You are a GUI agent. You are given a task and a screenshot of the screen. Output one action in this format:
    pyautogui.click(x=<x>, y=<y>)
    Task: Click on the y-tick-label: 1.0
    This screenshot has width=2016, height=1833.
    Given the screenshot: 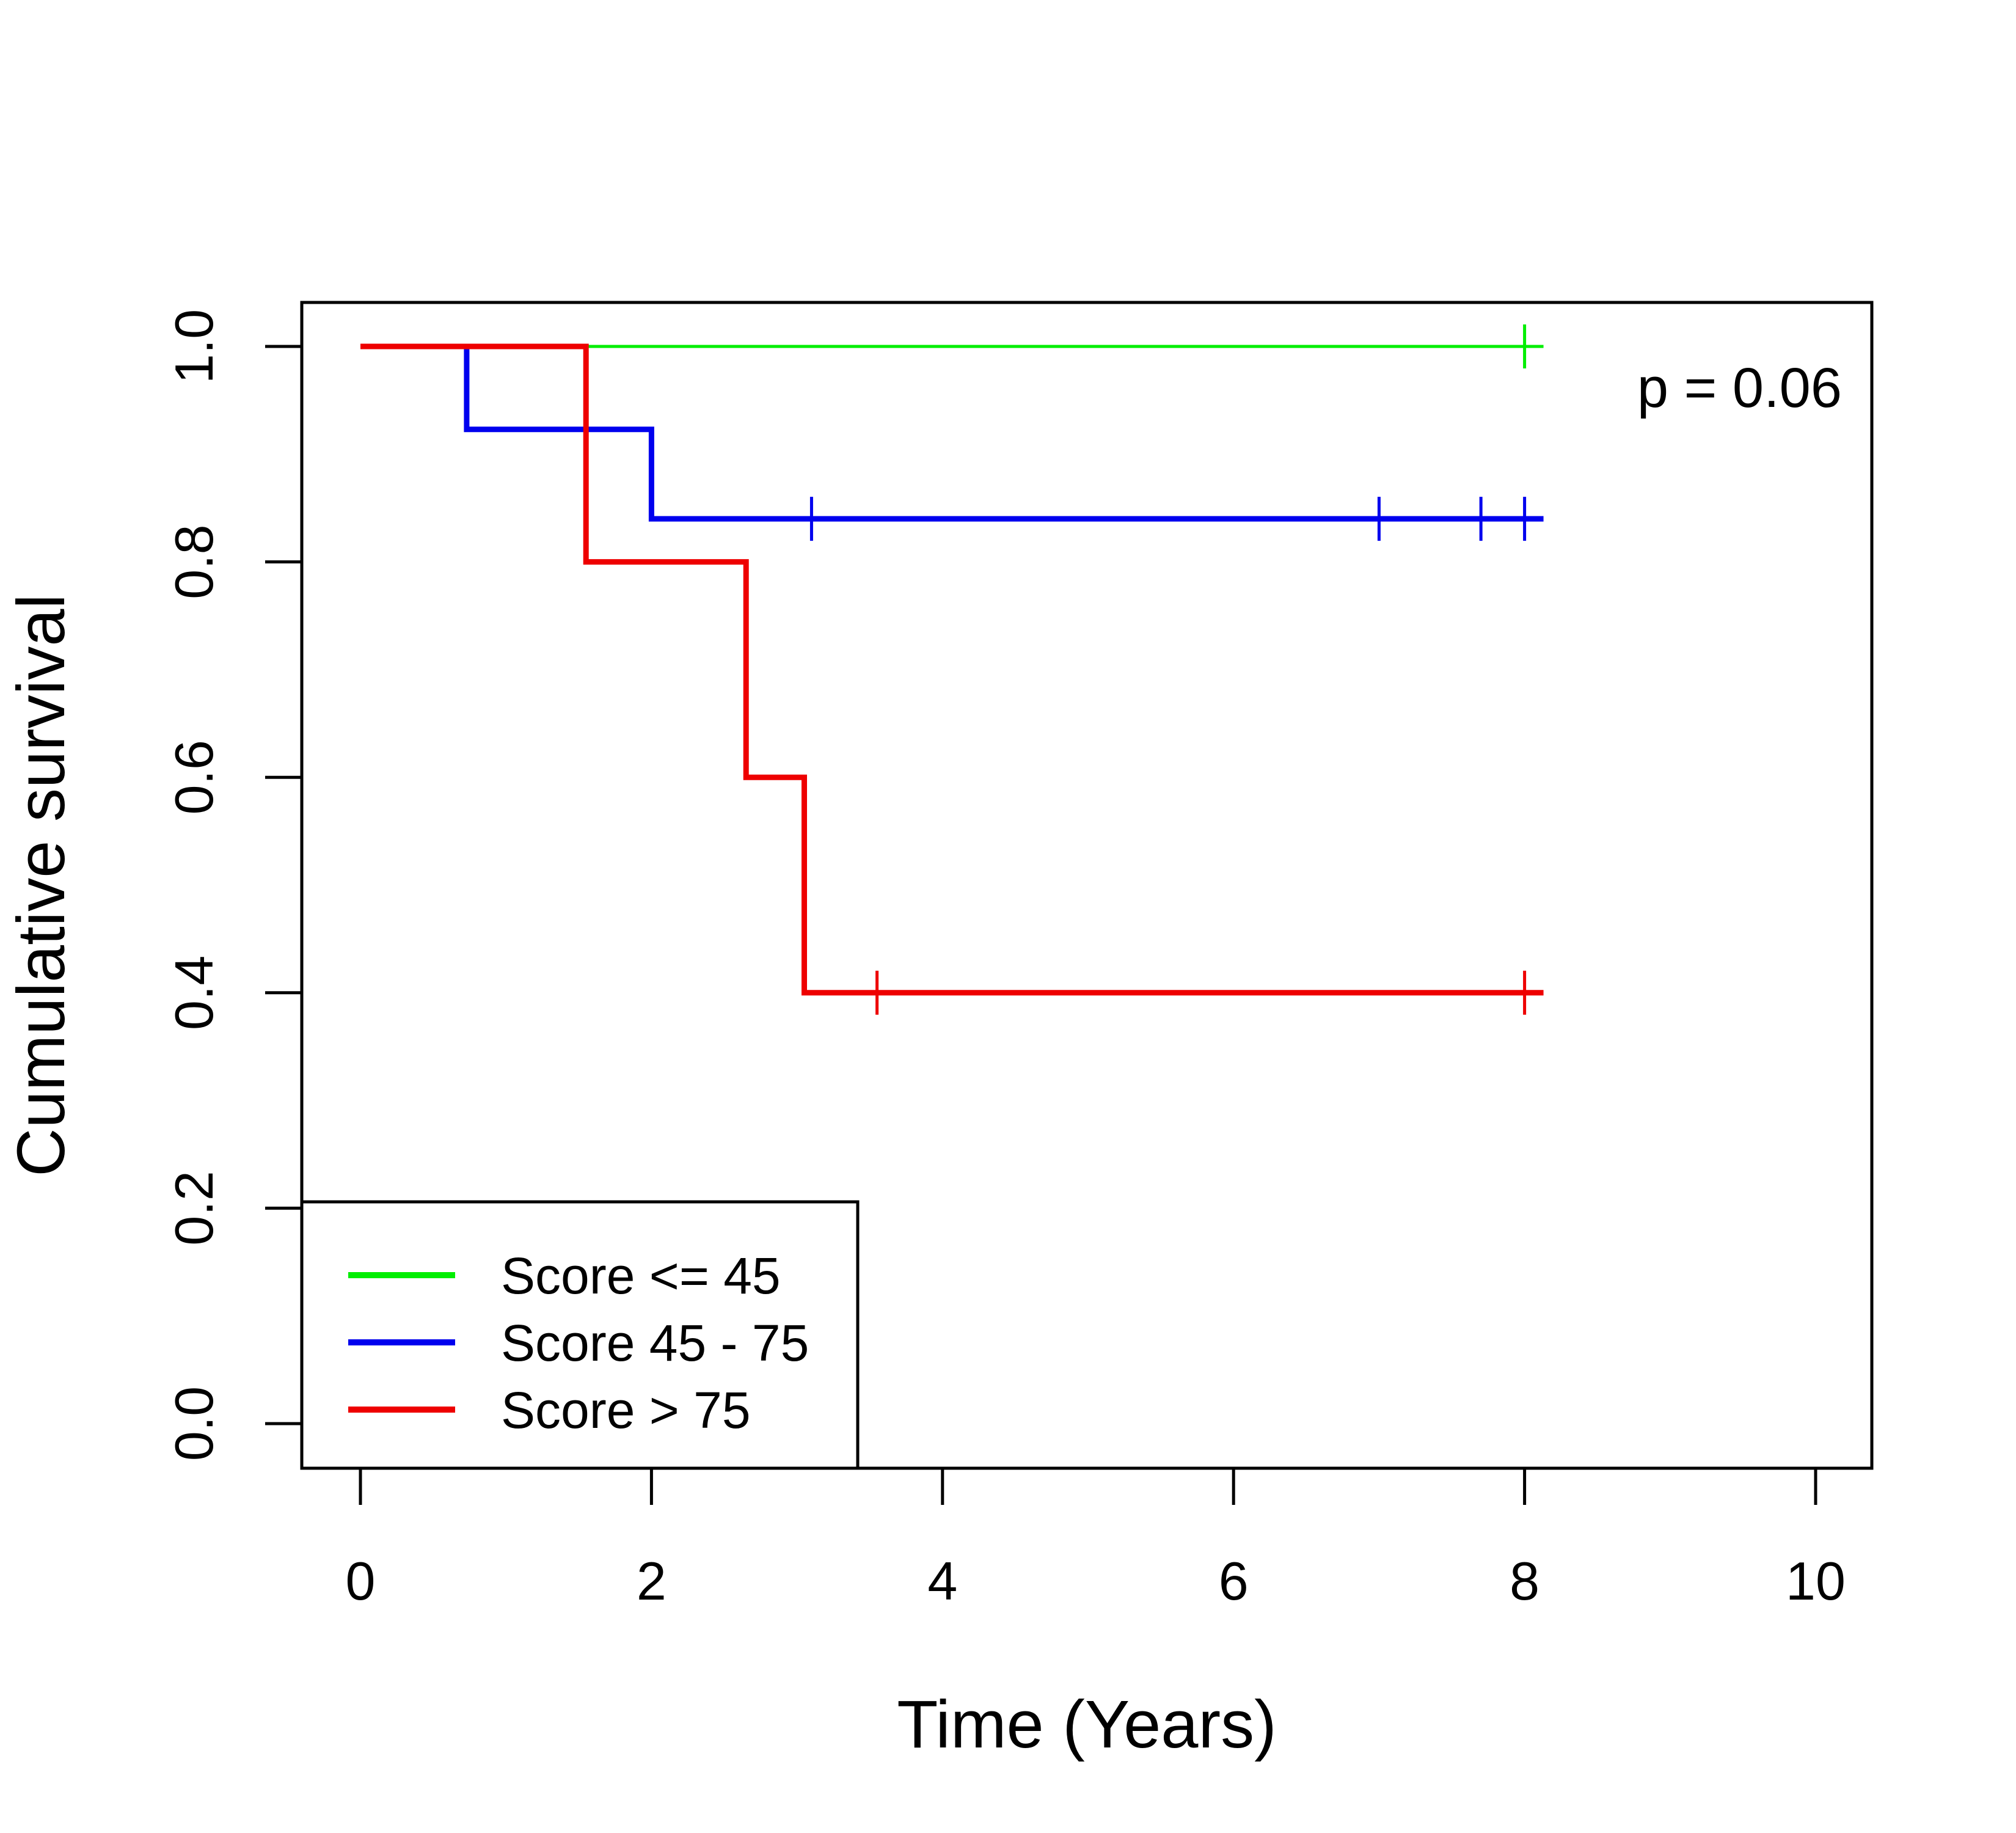 What is the action you would take?
    pyautogui.click(x=194, y=346)
    